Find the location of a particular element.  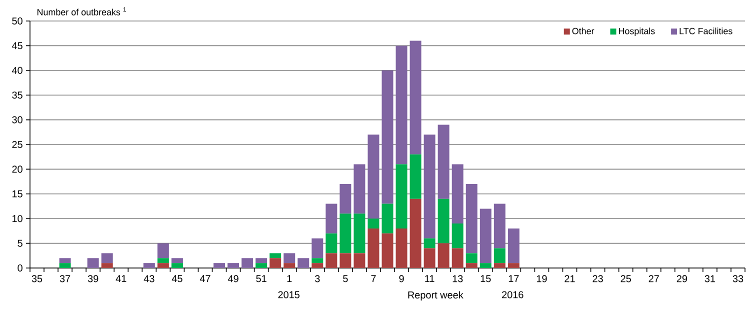

x-tick-label: 35 is located at coordinates (37, 278).